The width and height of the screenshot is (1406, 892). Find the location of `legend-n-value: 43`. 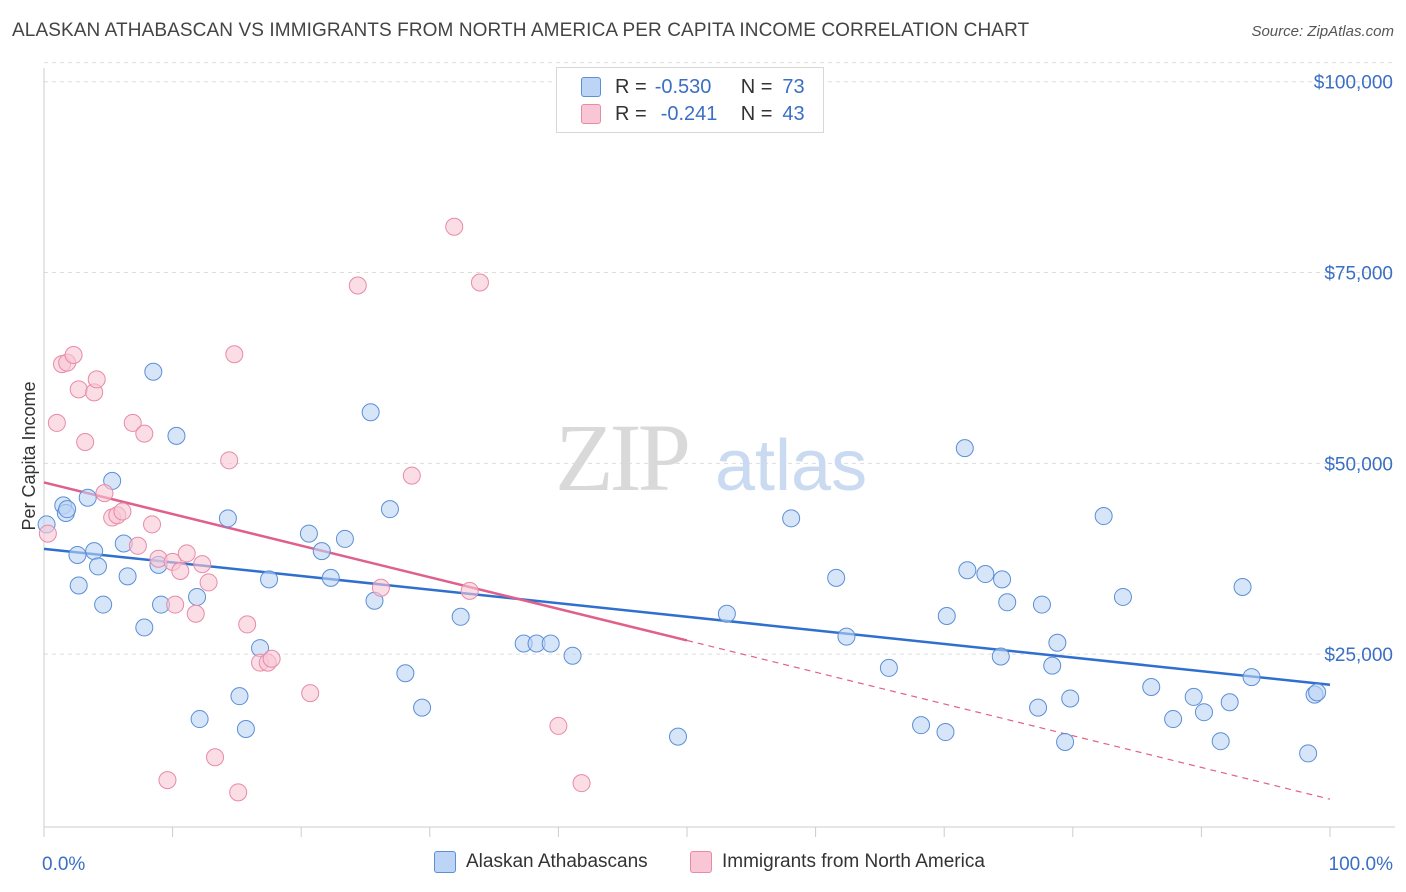

legend-n-value: 43 is located at coordinates (793, 113).